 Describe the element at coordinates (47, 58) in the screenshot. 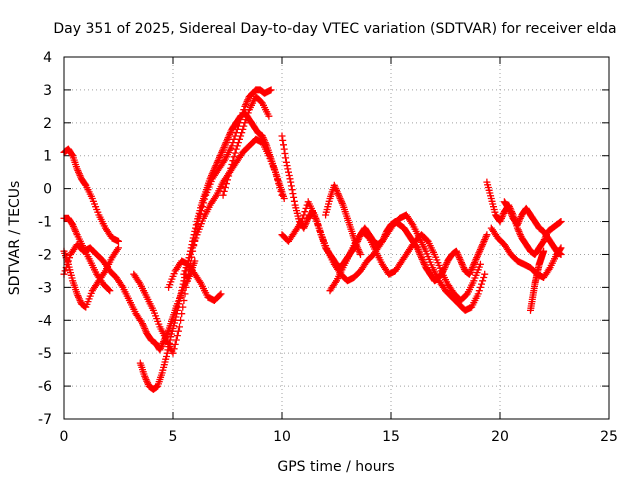

I see `y-tick-label: 4` at that location.